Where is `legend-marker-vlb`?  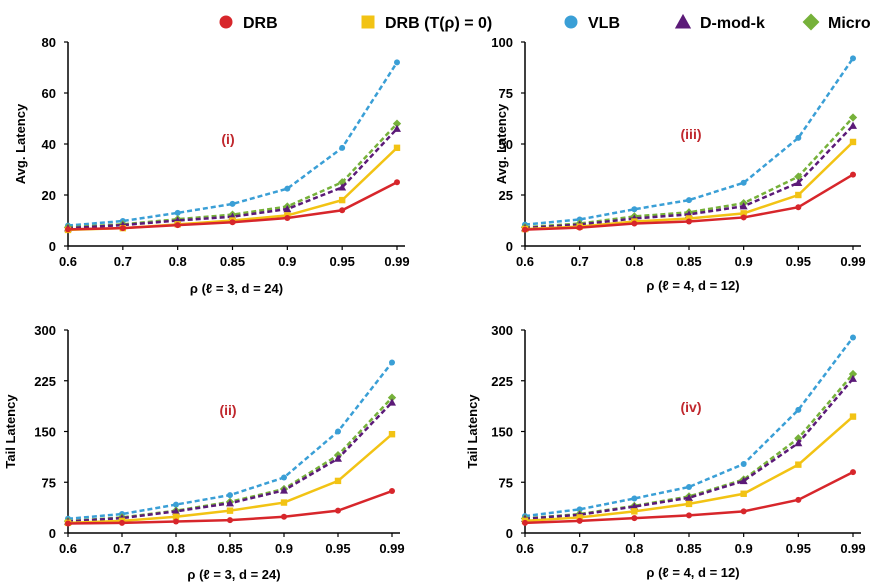 legend-marker-vlb is located at coordinates (571, 22).